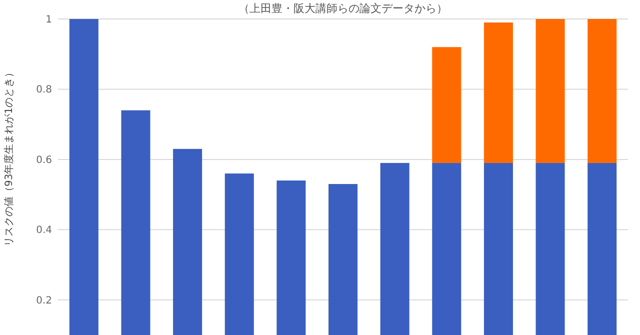 The image size is (640, 335). Describe the element at coordinates (343, 8) in the screenshot. I see `chart-title: （上田豊・阪大講師らの論文データから）` at that location.